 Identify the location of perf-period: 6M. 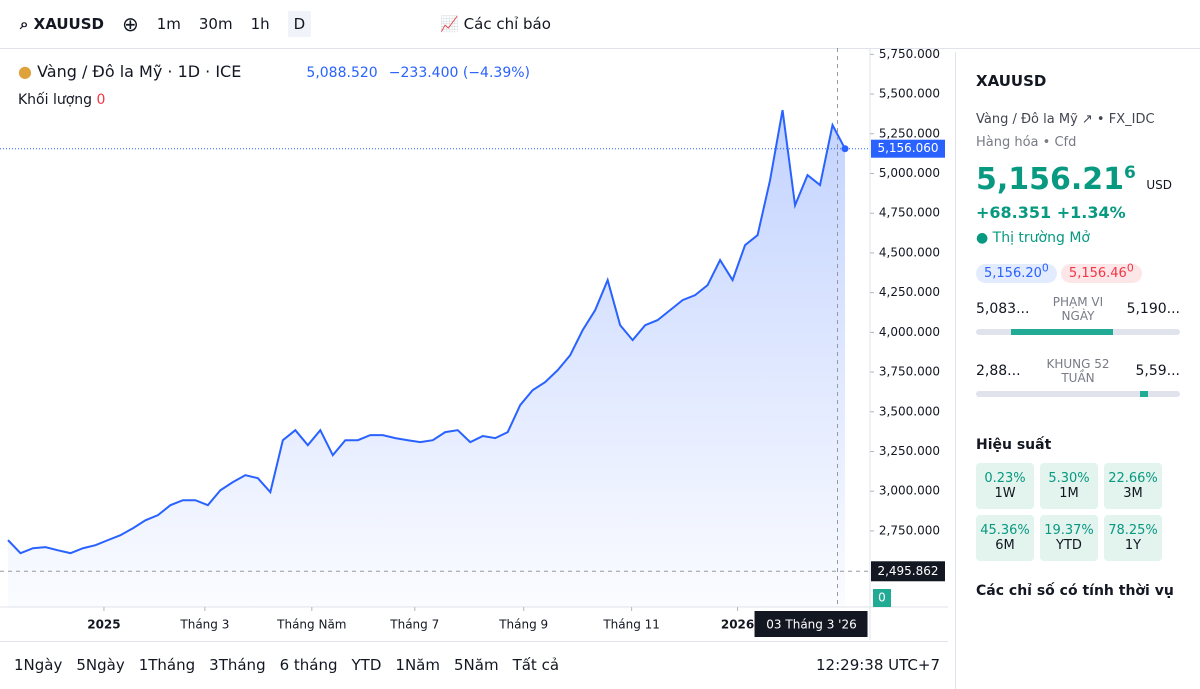
(1005, 546).